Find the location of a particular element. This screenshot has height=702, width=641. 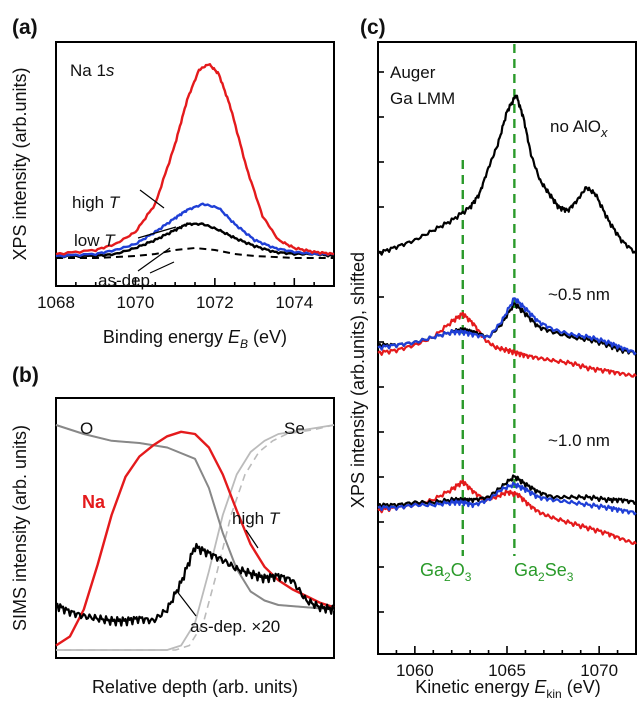

panel-c-xlabel: Kinetic energy Ekin (eV) is located at coordinates (507, 689).